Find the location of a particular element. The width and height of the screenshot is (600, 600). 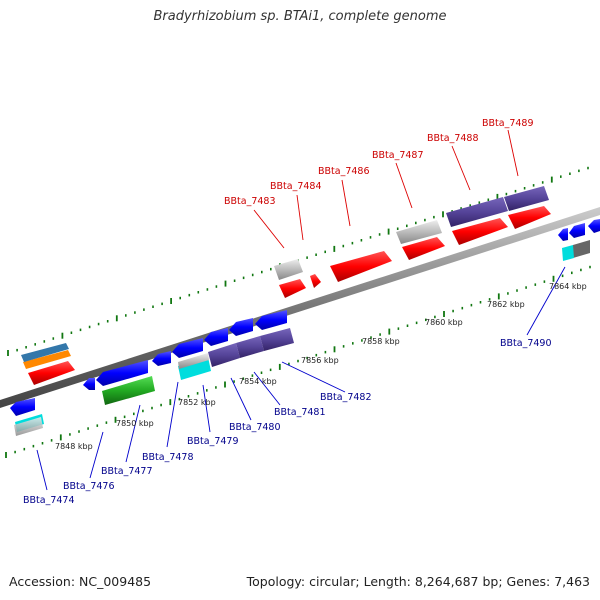

gene-label-BBta_7489: BBta_7489 is located at coordinates (508, 123).